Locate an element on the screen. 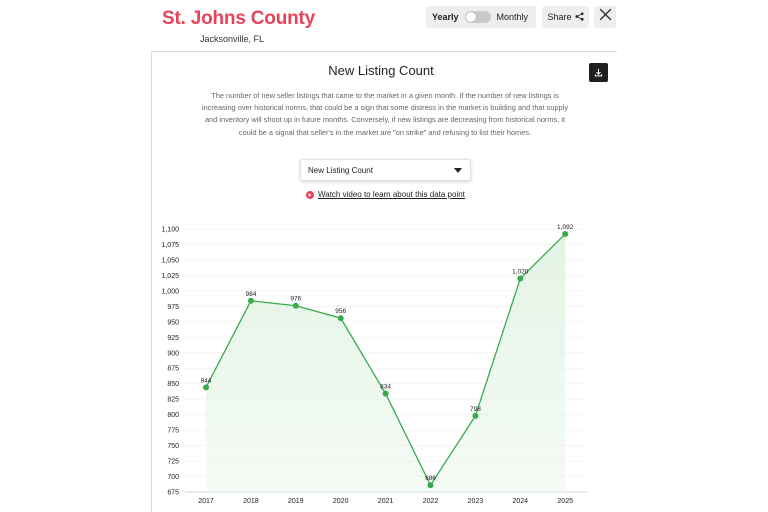 The image size is (768, 512). y-tick-label: 925 is located at coordinates (173, 338).